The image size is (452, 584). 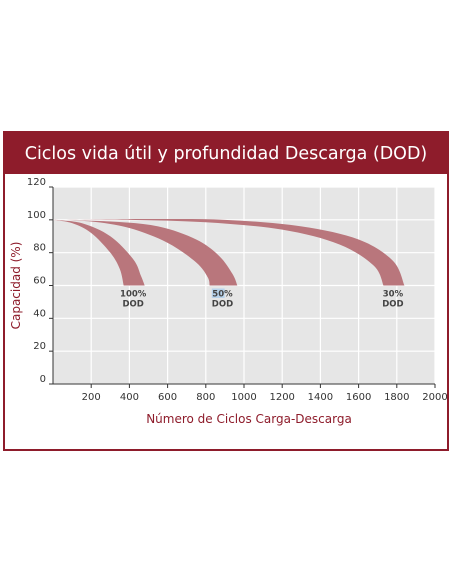 I want to click on series-label-2: 50%DOD, so click(x=222, y=299).